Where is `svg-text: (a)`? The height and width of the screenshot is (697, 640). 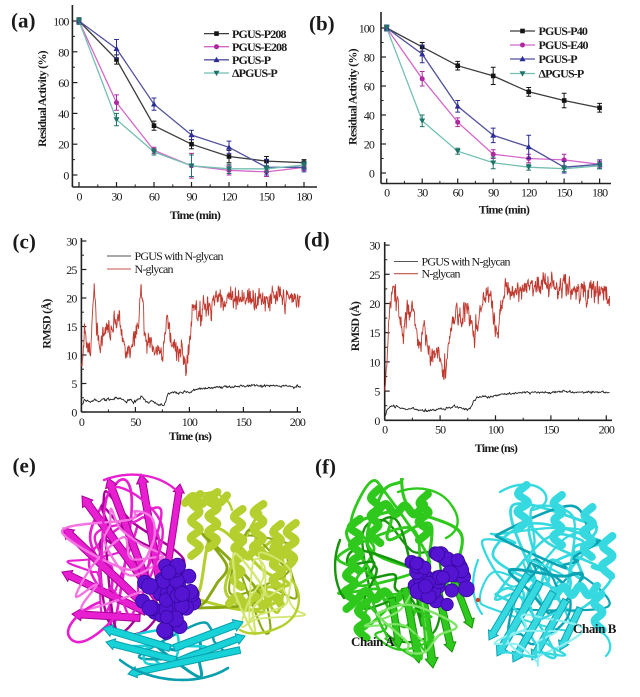
svg-text: (a) is located at coordinates (23, 21).